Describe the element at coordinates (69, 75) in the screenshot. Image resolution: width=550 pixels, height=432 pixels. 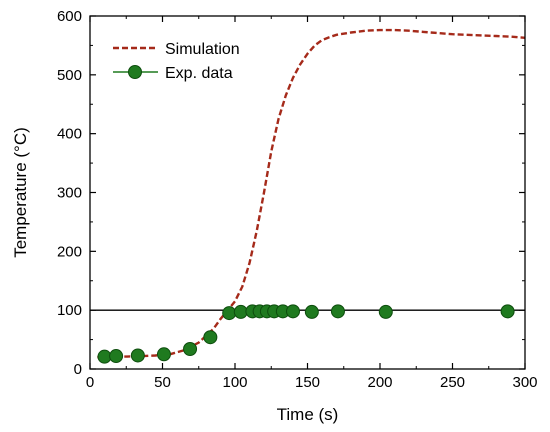
I see `y-tick-label: 500` at that location.